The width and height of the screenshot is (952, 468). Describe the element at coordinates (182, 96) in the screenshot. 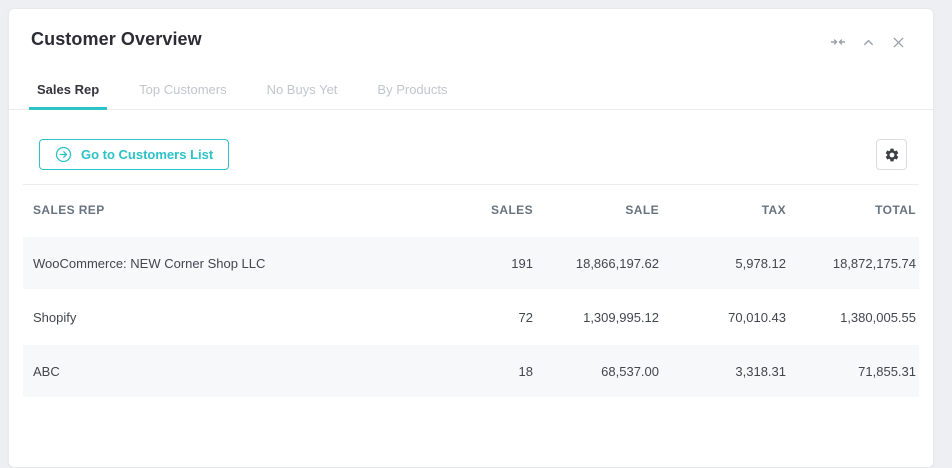

I see `tab-top-customers: Top Customers` at that location.